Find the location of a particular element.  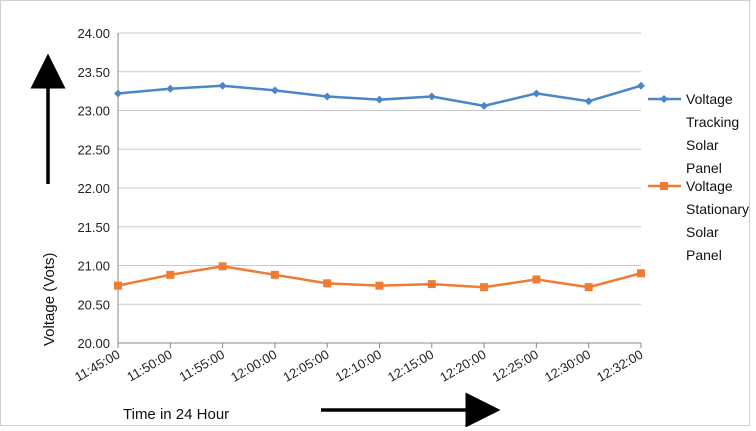

x-tick-label: 11:55:00 is located at coordinates (202, 366).